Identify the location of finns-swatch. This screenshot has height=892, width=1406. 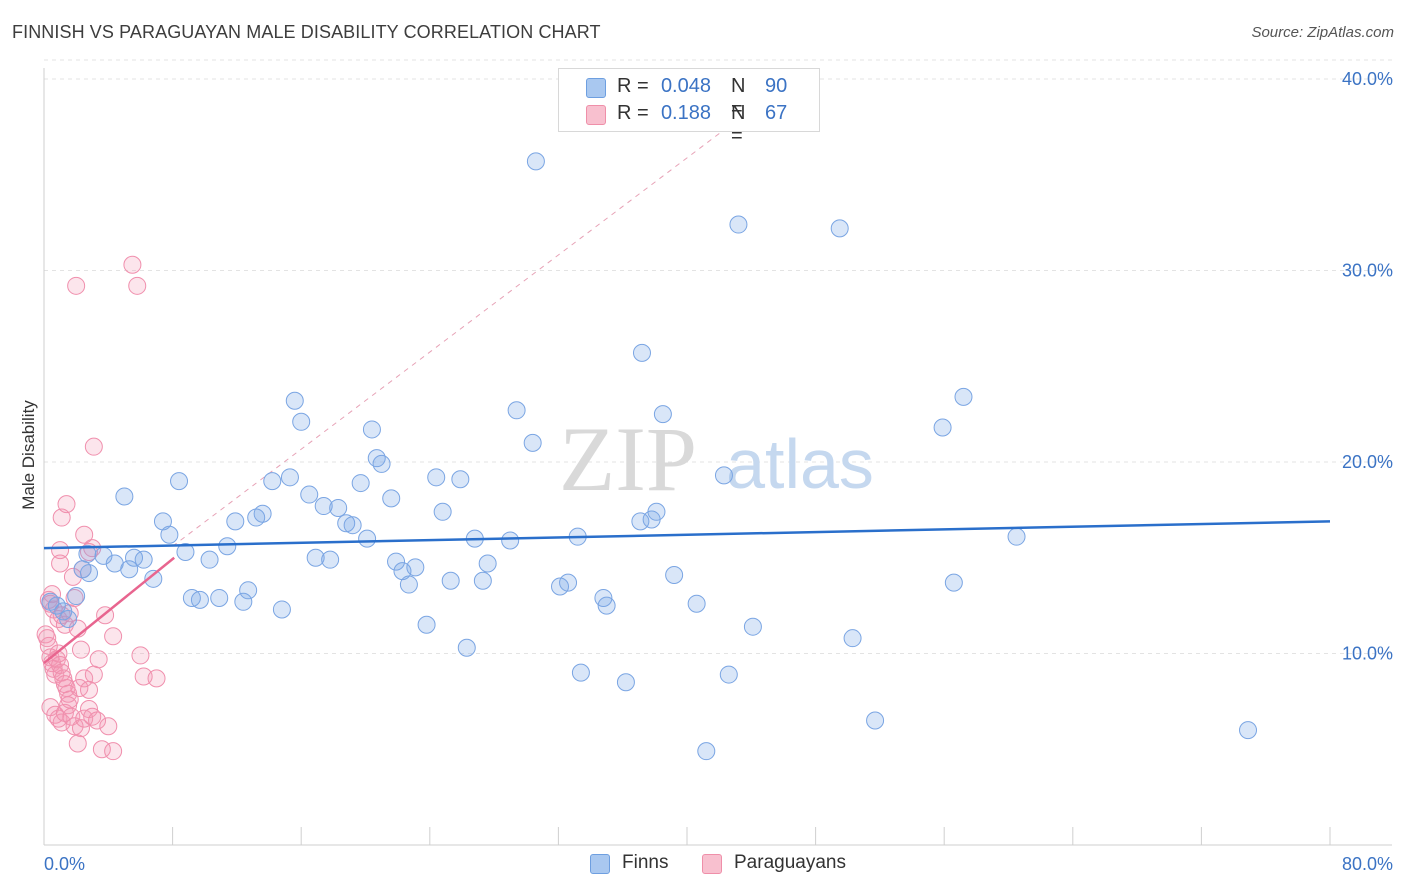
(596, 88).